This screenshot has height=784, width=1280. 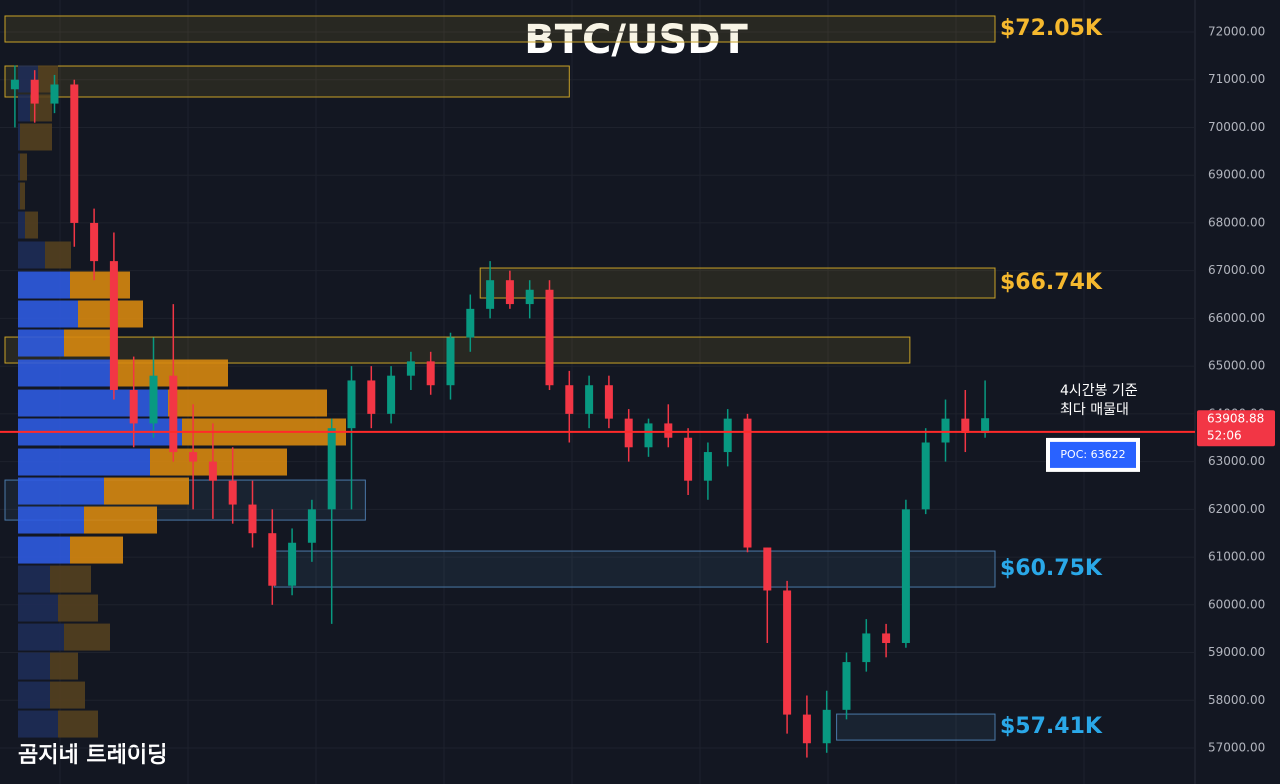 What do you see at coordinates (1094, 410) in the screenshot?
I see `annotation: 최다 매물대` at bounding box center [1094, 410].